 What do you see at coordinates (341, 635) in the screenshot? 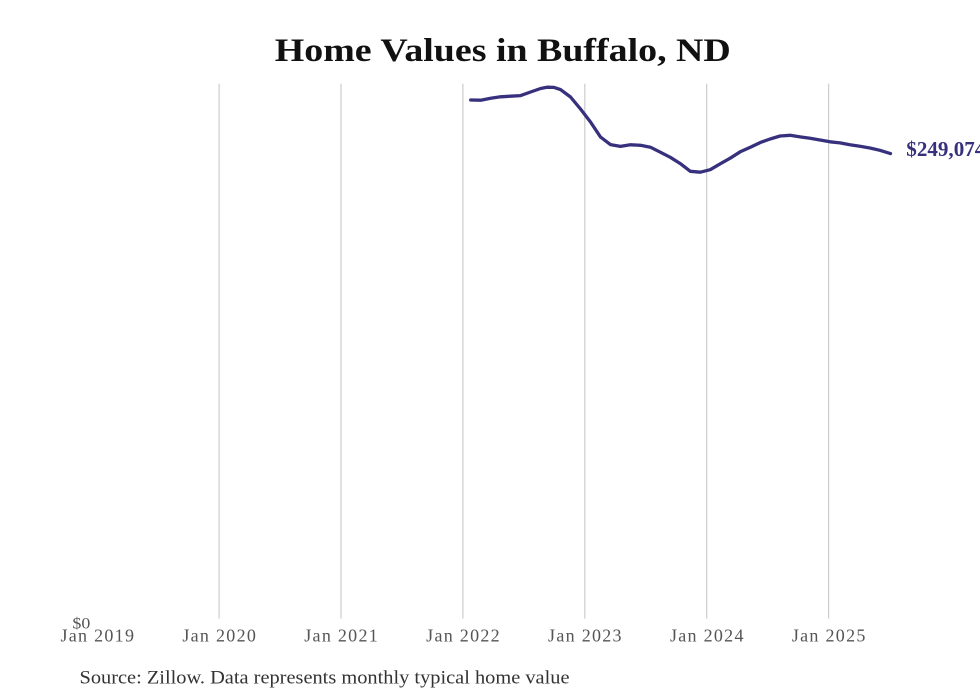
I see `svg-text: Jan 2021` at bounding box center [341, 635].